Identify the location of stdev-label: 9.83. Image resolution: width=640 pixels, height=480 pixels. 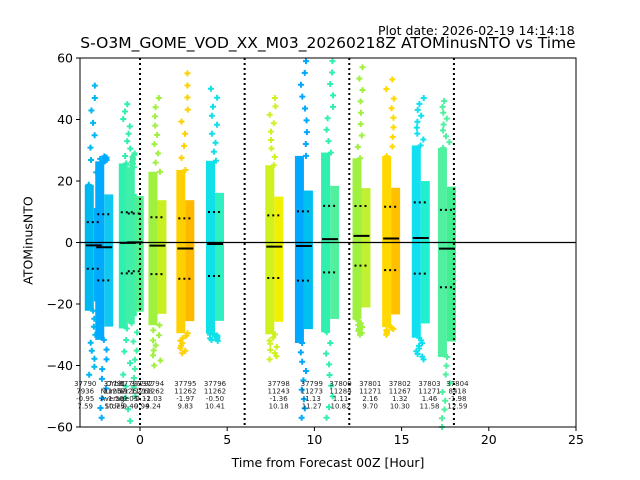
(186, 407).